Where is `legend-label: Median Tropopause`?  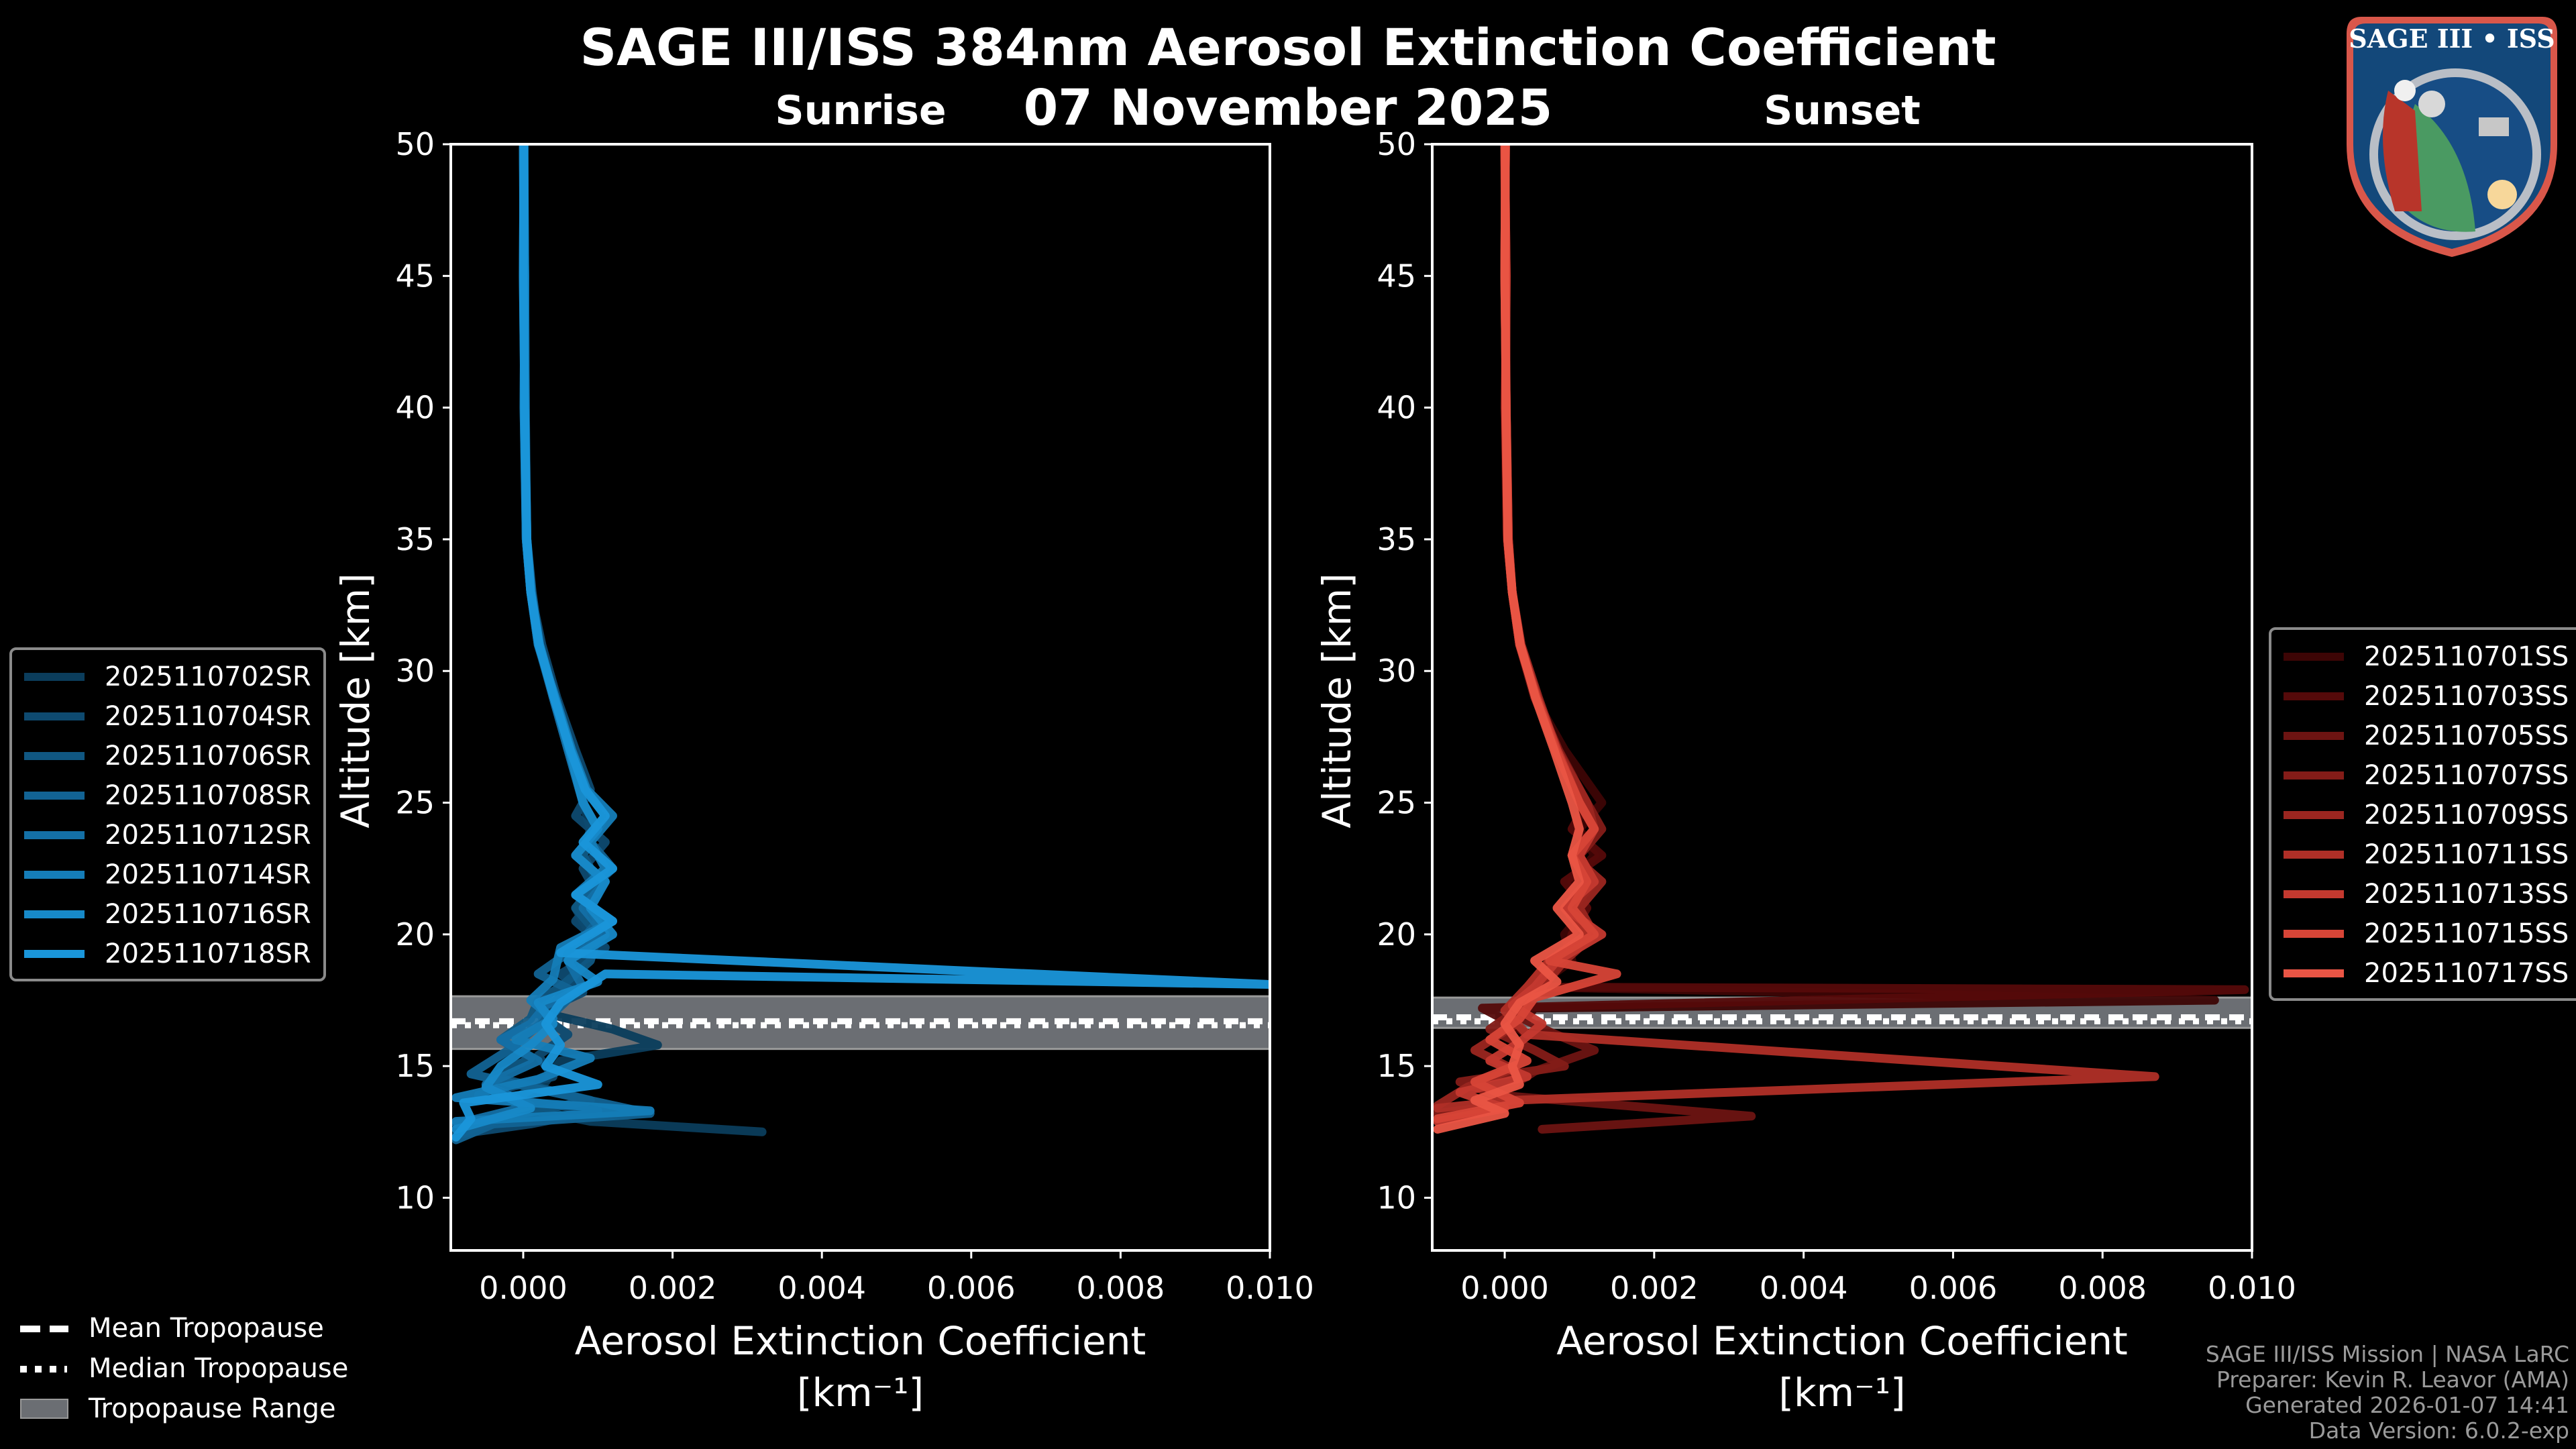
legend-label: Median Tropopause is located at coordinates (219, 1368).